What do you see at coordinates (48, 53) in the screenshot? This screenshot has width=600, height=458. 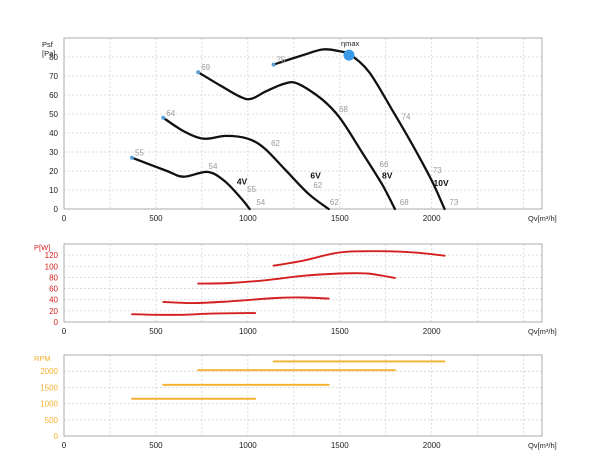 I see `y-axis-label: [Pa]` at bounding box center [48, 53].